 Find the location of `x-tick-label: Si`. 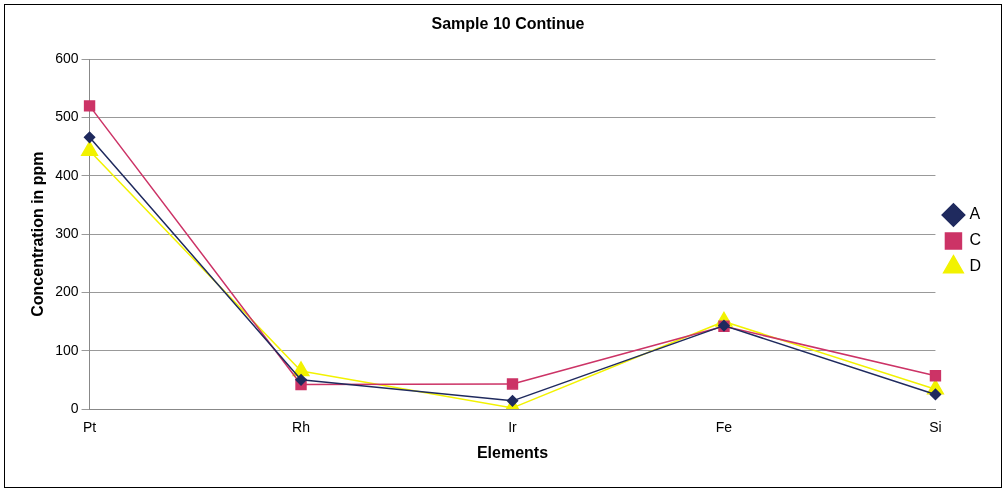

x-tick-label: Si is located at coordinates (935, 427).